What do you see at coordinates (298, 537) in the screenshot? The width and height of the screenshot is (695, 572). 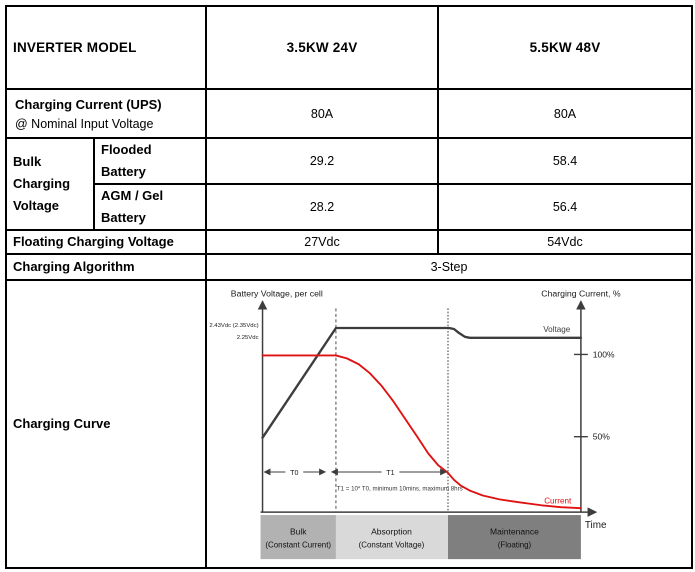 I see `phase-band-bulk` at bounding box center [298, 537].